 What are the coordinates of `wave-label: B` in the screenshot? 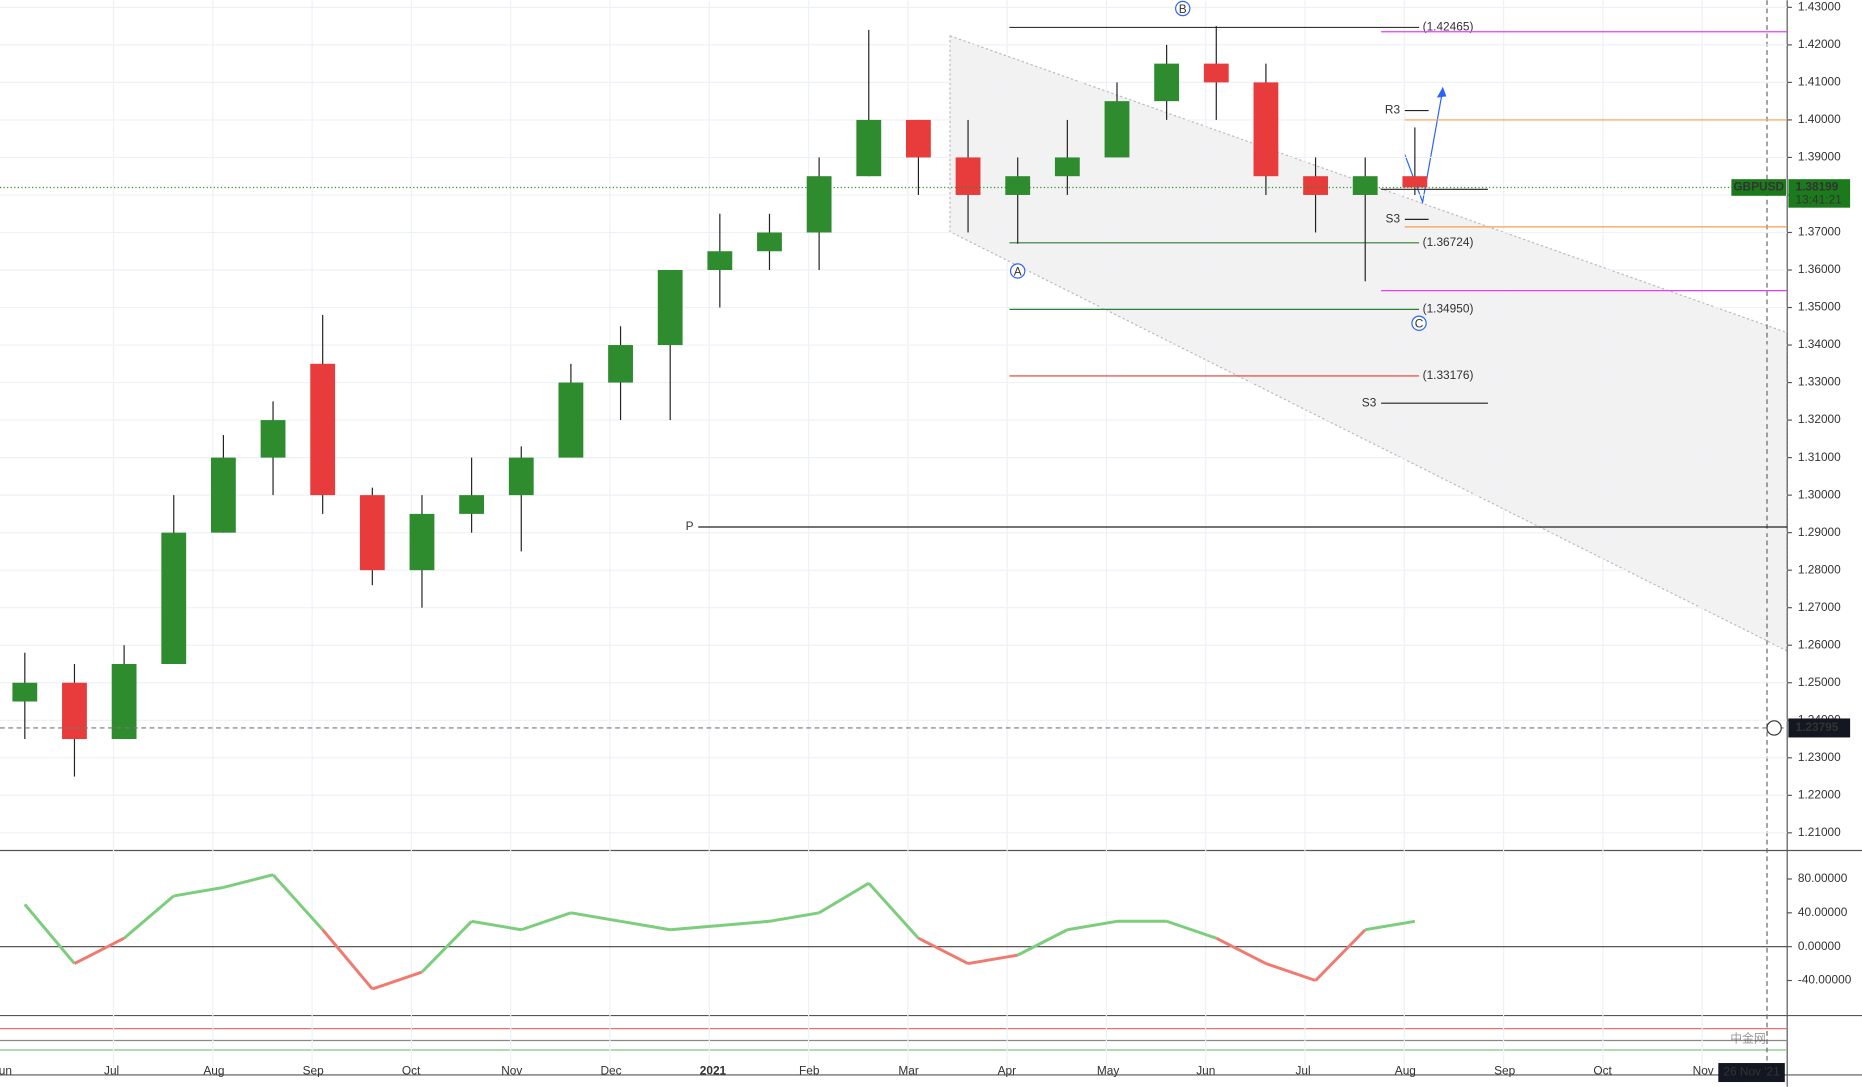 It's located at (1183, 9).